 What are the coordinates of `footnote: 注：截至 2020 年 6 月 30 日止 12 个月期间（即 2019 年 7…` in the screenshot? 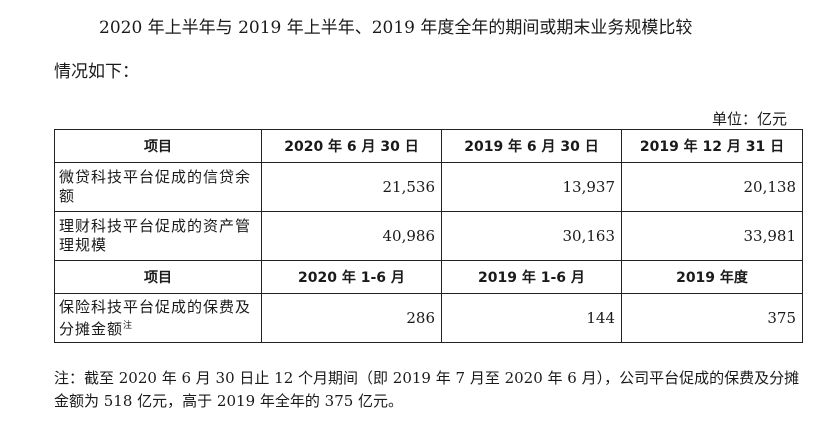 It's located at (427, 389).